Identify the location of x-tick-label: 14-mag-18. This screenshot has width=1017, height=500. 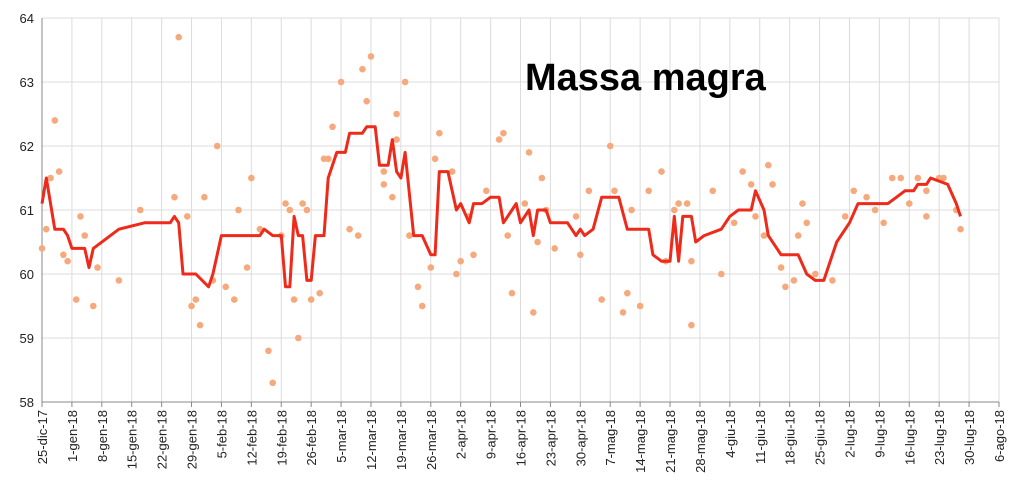
(640, 441).